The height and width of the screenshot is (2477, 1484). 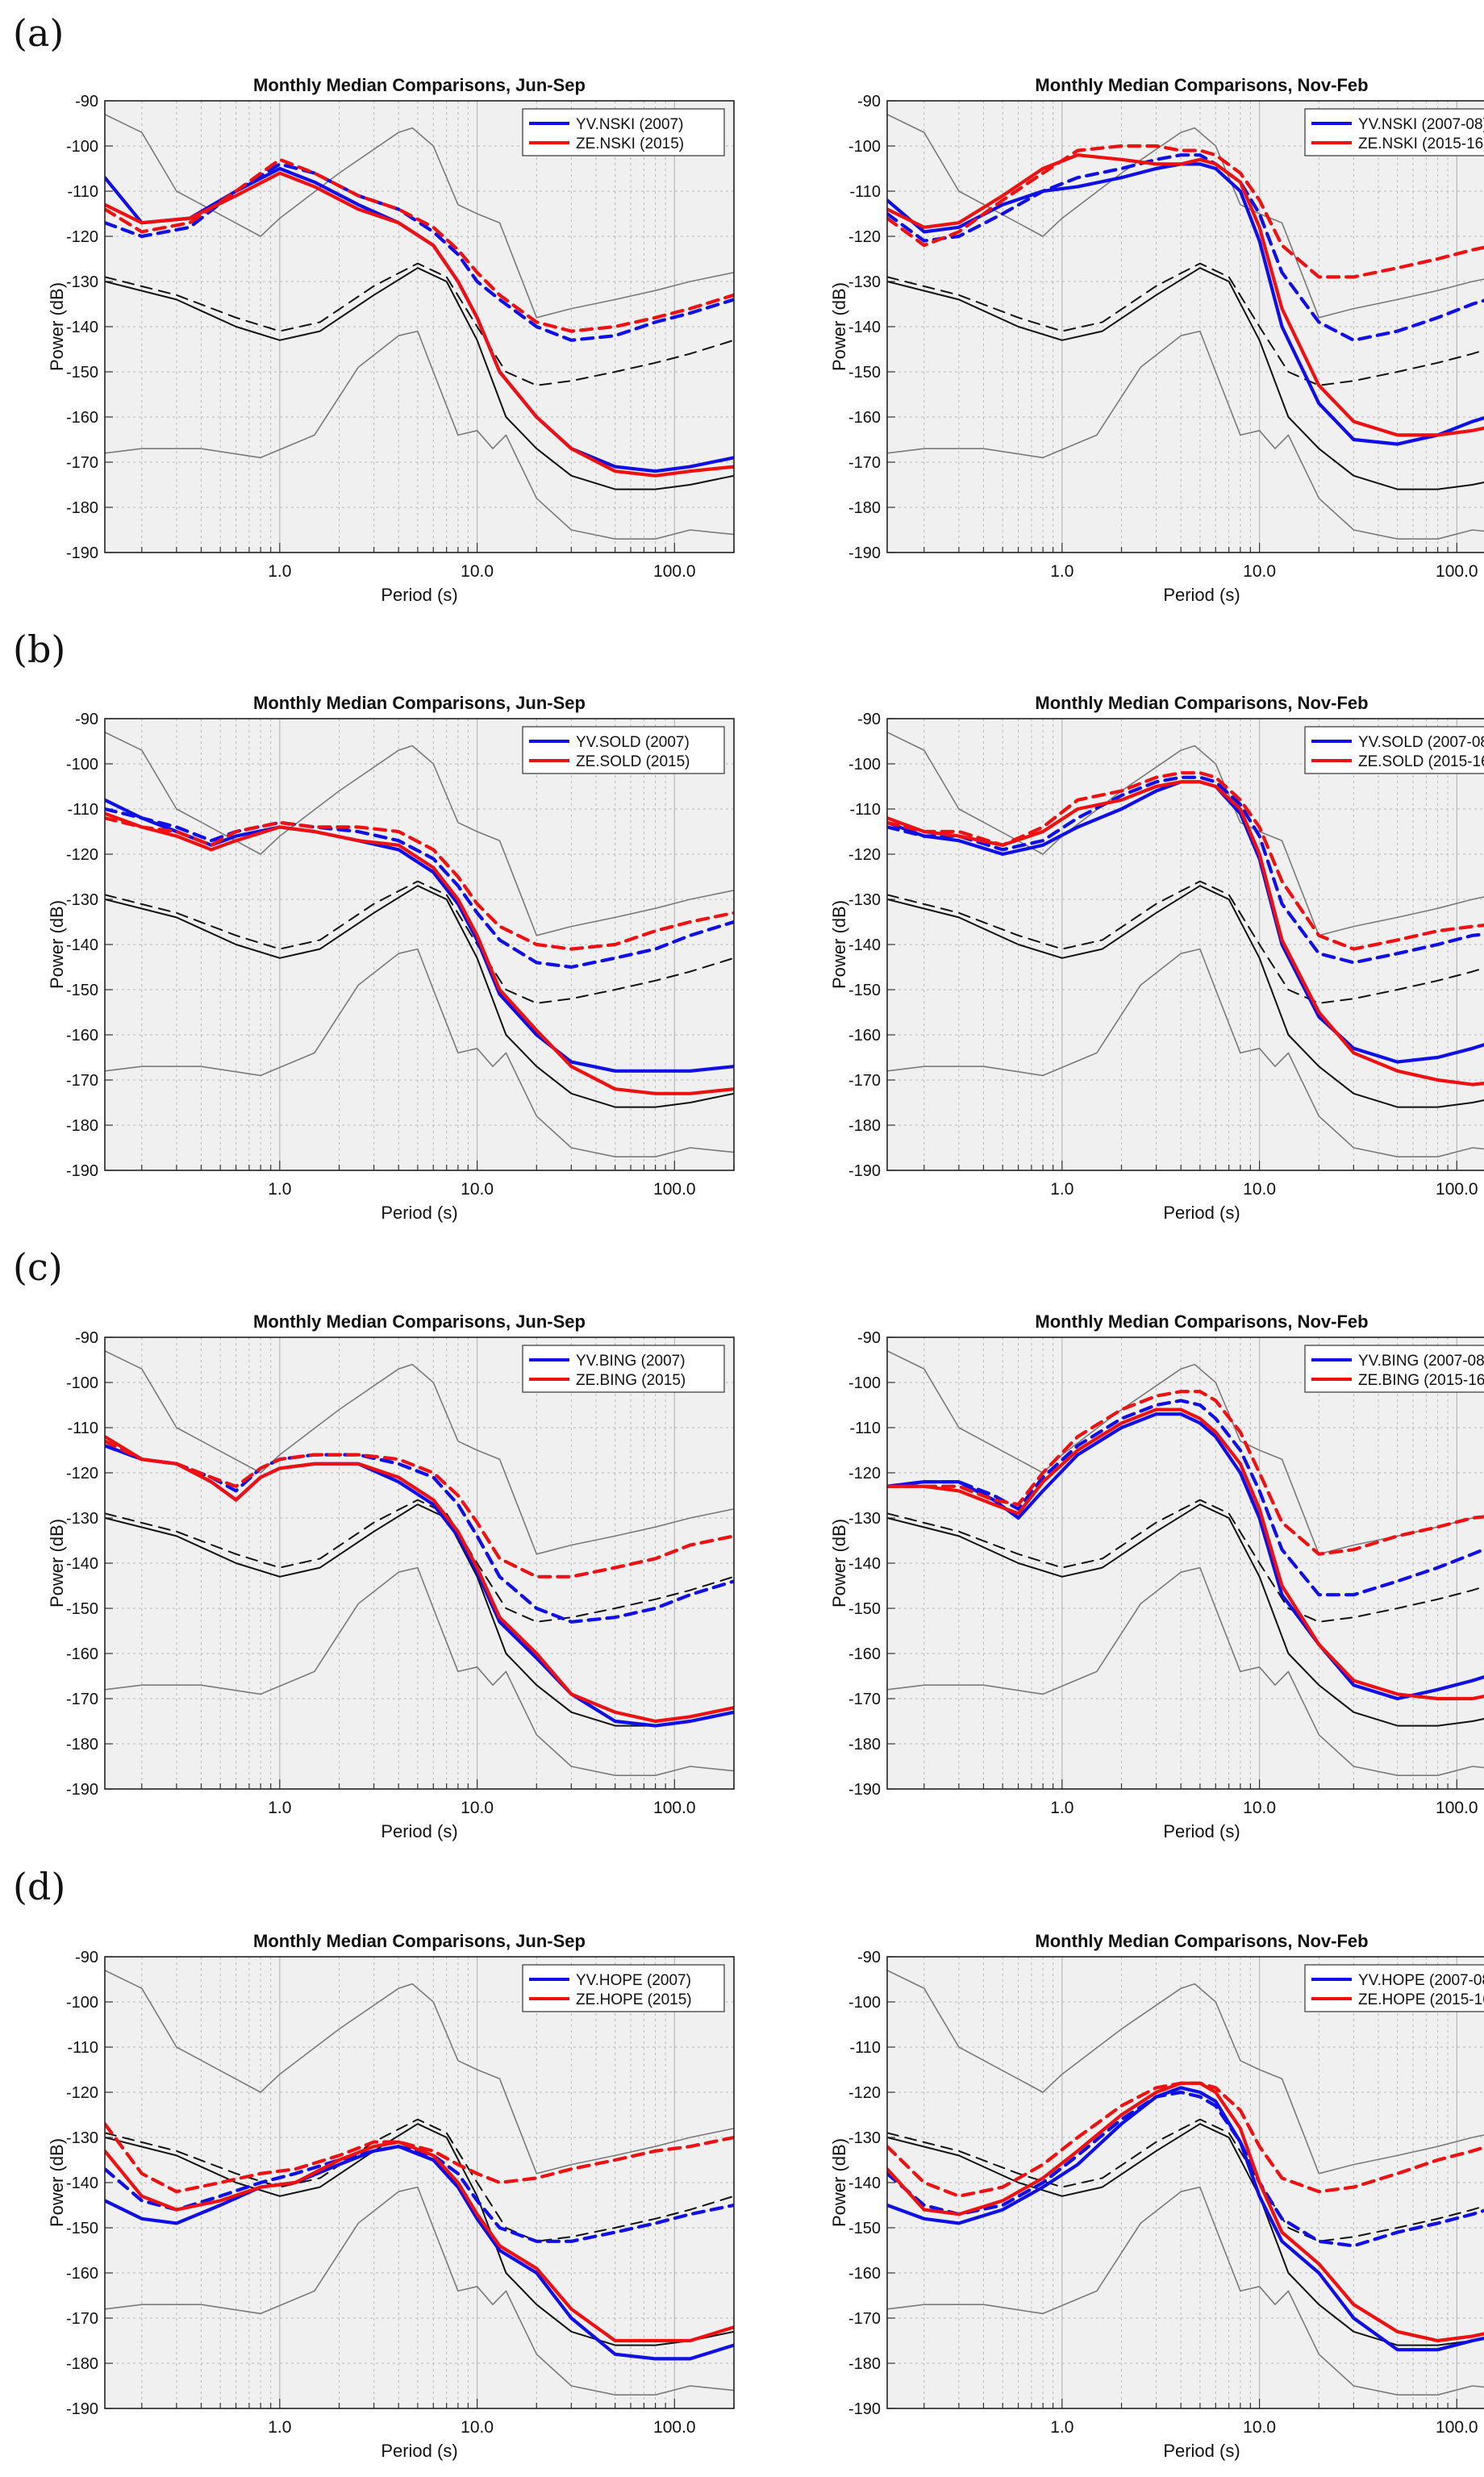 I want to click on legend-label: ZE.NSKI (2015-16), so click(x=1421, y=144).